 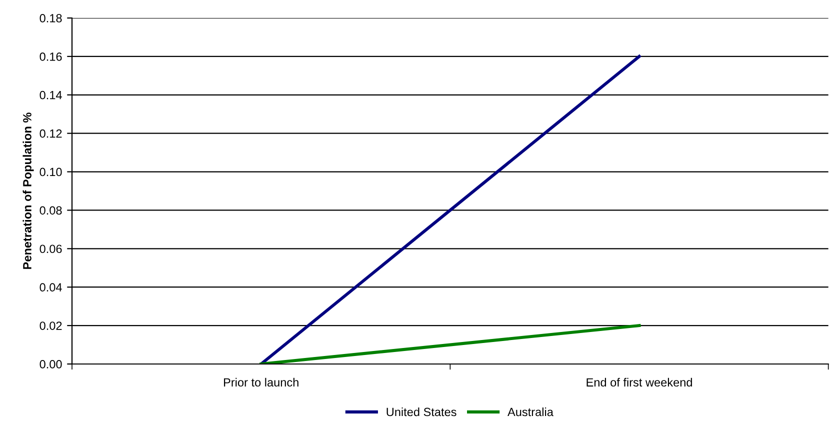 I want to click on legend-label: Australia, so click(x=531, y=411).